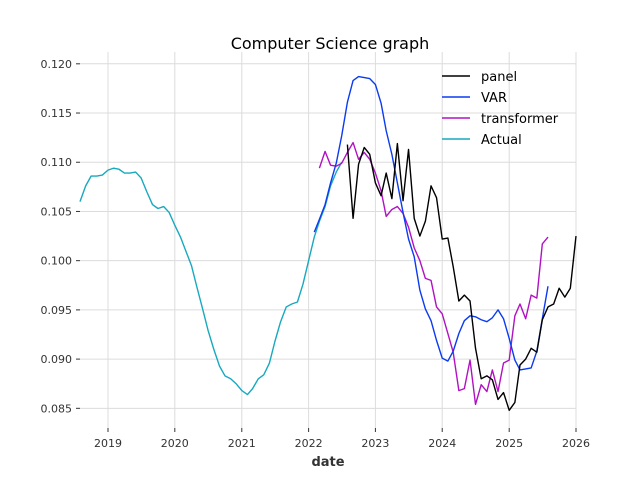 This screenshot has width=640, height=484. I want to click on x-tick-label: 2024, so click(442, 443).